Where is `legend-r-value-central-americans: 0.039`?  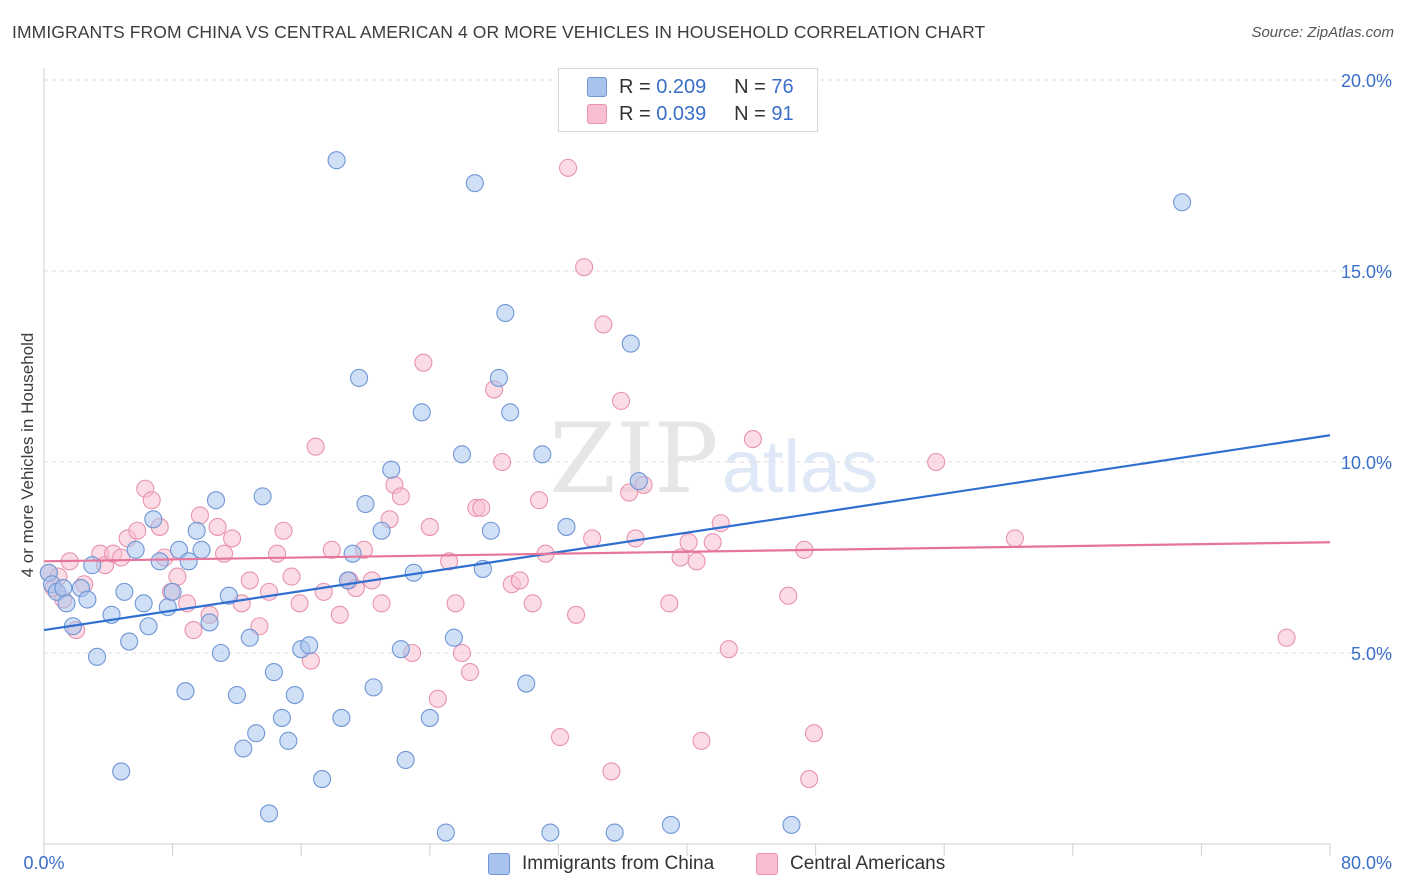 legend-r-value-central-americans: 0.039 is located at coordinates (681, 113).